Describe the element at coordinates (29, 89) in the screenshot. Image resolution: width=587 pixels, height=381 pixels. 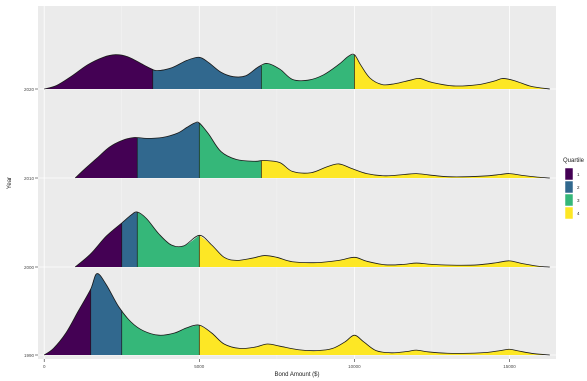
I see `y-tick-label: 2020` at that location.